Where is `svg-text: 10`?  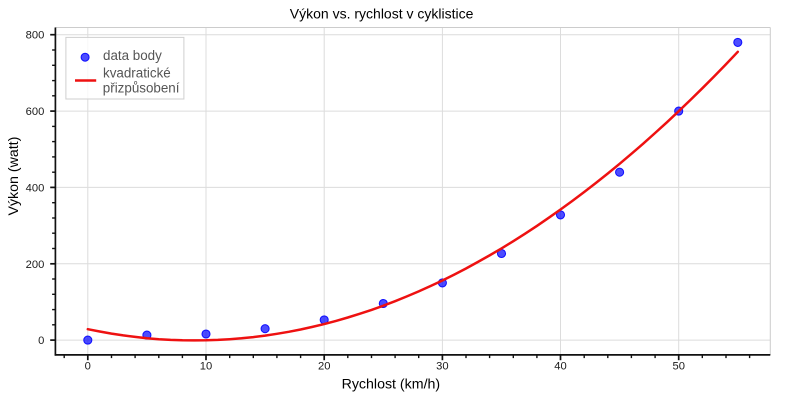 svg-text: 10 is located at coordinates (206, 367).